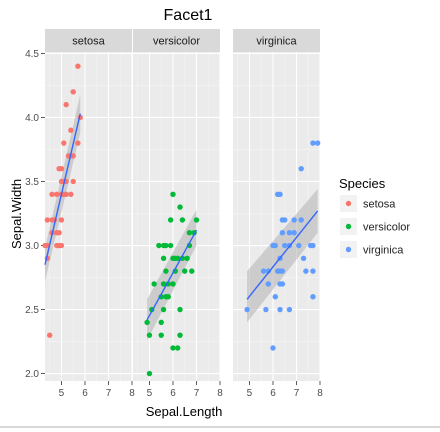 This screenshot has width=440, height=432. What do you see at coordinates (32, 246) in the screenshot?
I see `y-tick-label: 3.0` at bounding box center [32, 246].